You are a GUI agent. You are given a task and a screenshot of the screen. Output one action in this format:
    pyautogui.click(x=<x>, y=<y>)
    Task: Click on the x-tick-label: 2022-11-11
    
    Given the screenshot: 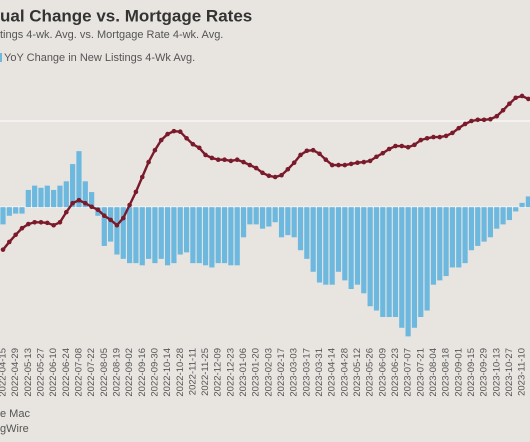 What is the action you would take?
    pyautogui.click(x=192, y=371)
    